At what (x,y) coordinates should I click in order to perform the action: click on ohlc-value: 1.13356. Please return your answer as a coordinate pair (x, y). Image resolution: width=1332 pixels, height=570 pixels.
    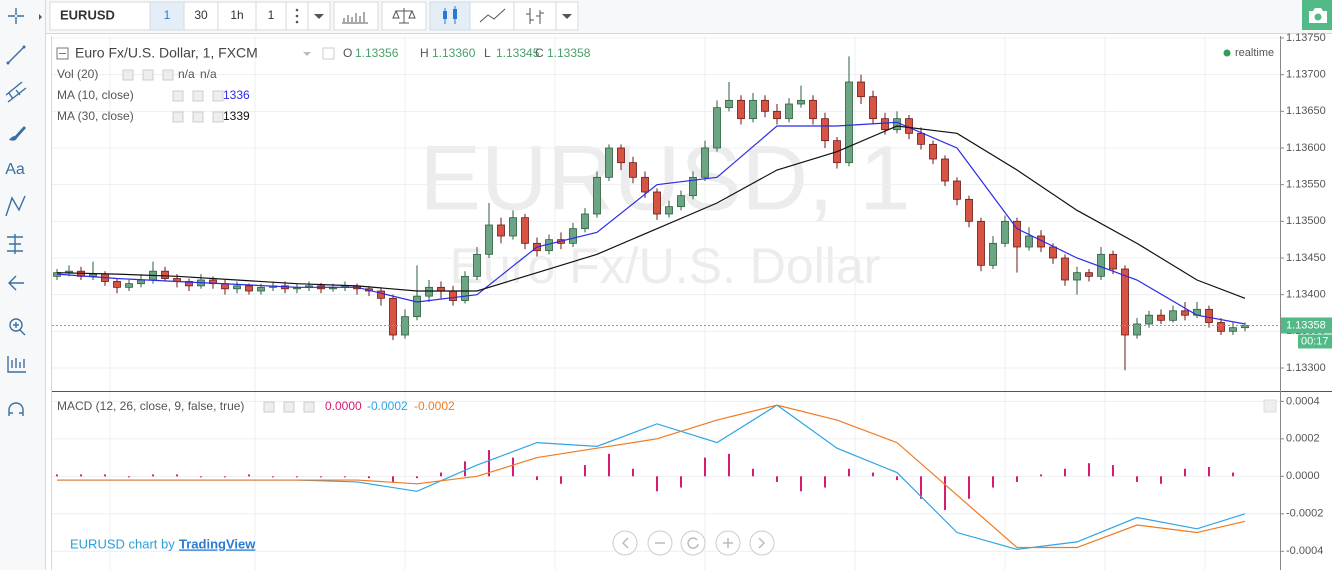
    Looking at the image, I should click on (377, 53).